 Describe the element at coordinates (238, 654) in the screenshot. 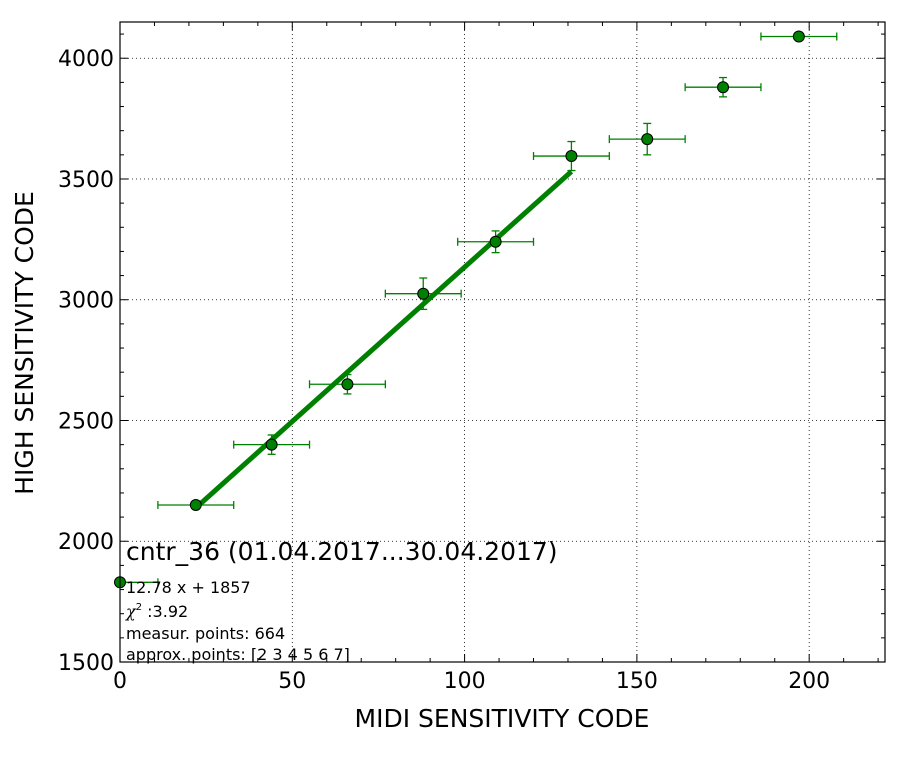

I see `approx-points: approx. points: [2 3 4 5 6 7]` at that location.